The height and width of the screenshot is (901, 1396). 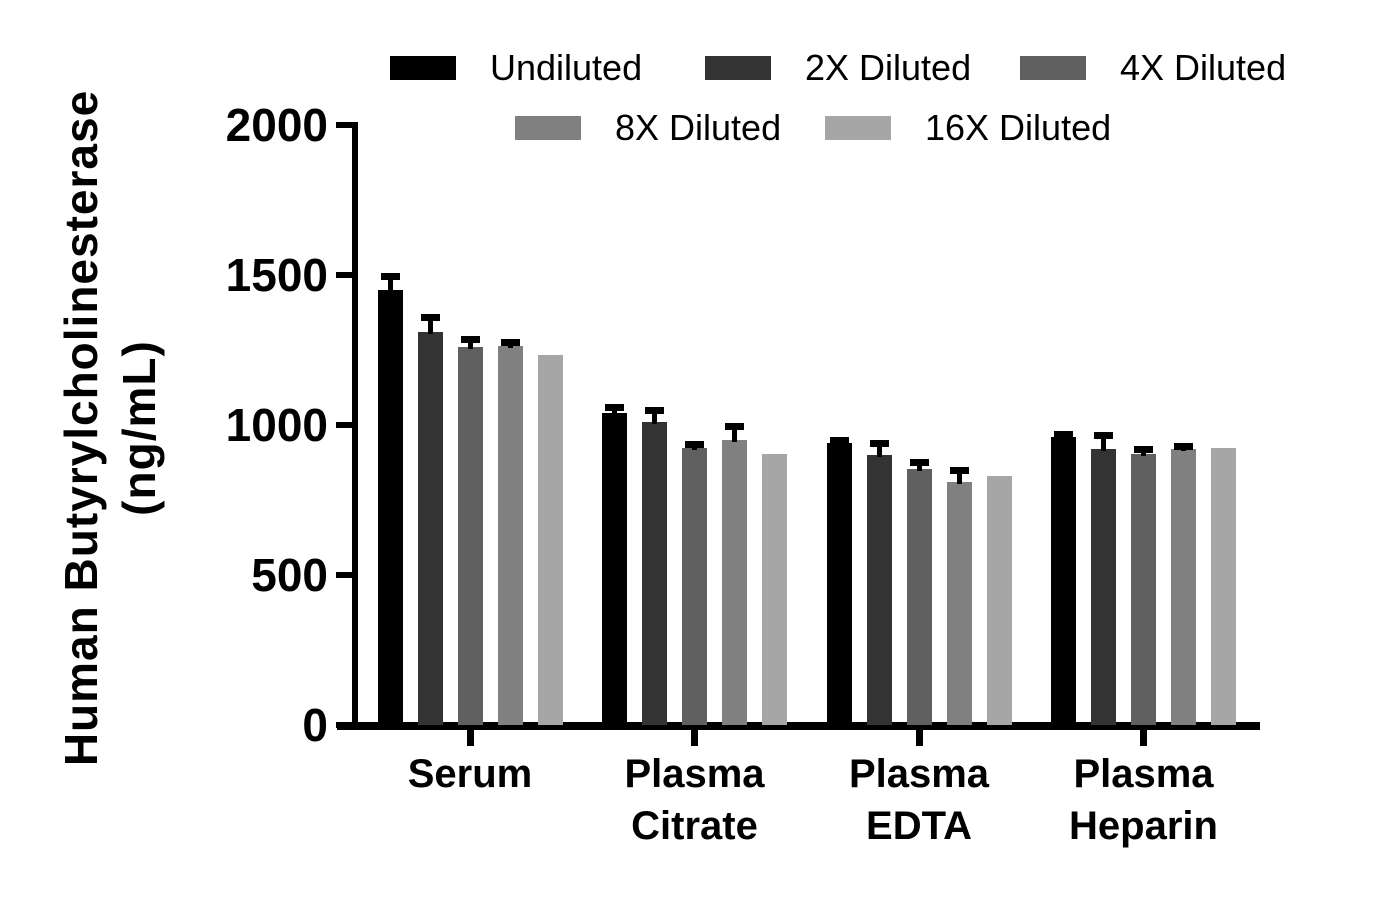 I want to click on legend-label: 2X Diluted, so click(x=888, y=67).